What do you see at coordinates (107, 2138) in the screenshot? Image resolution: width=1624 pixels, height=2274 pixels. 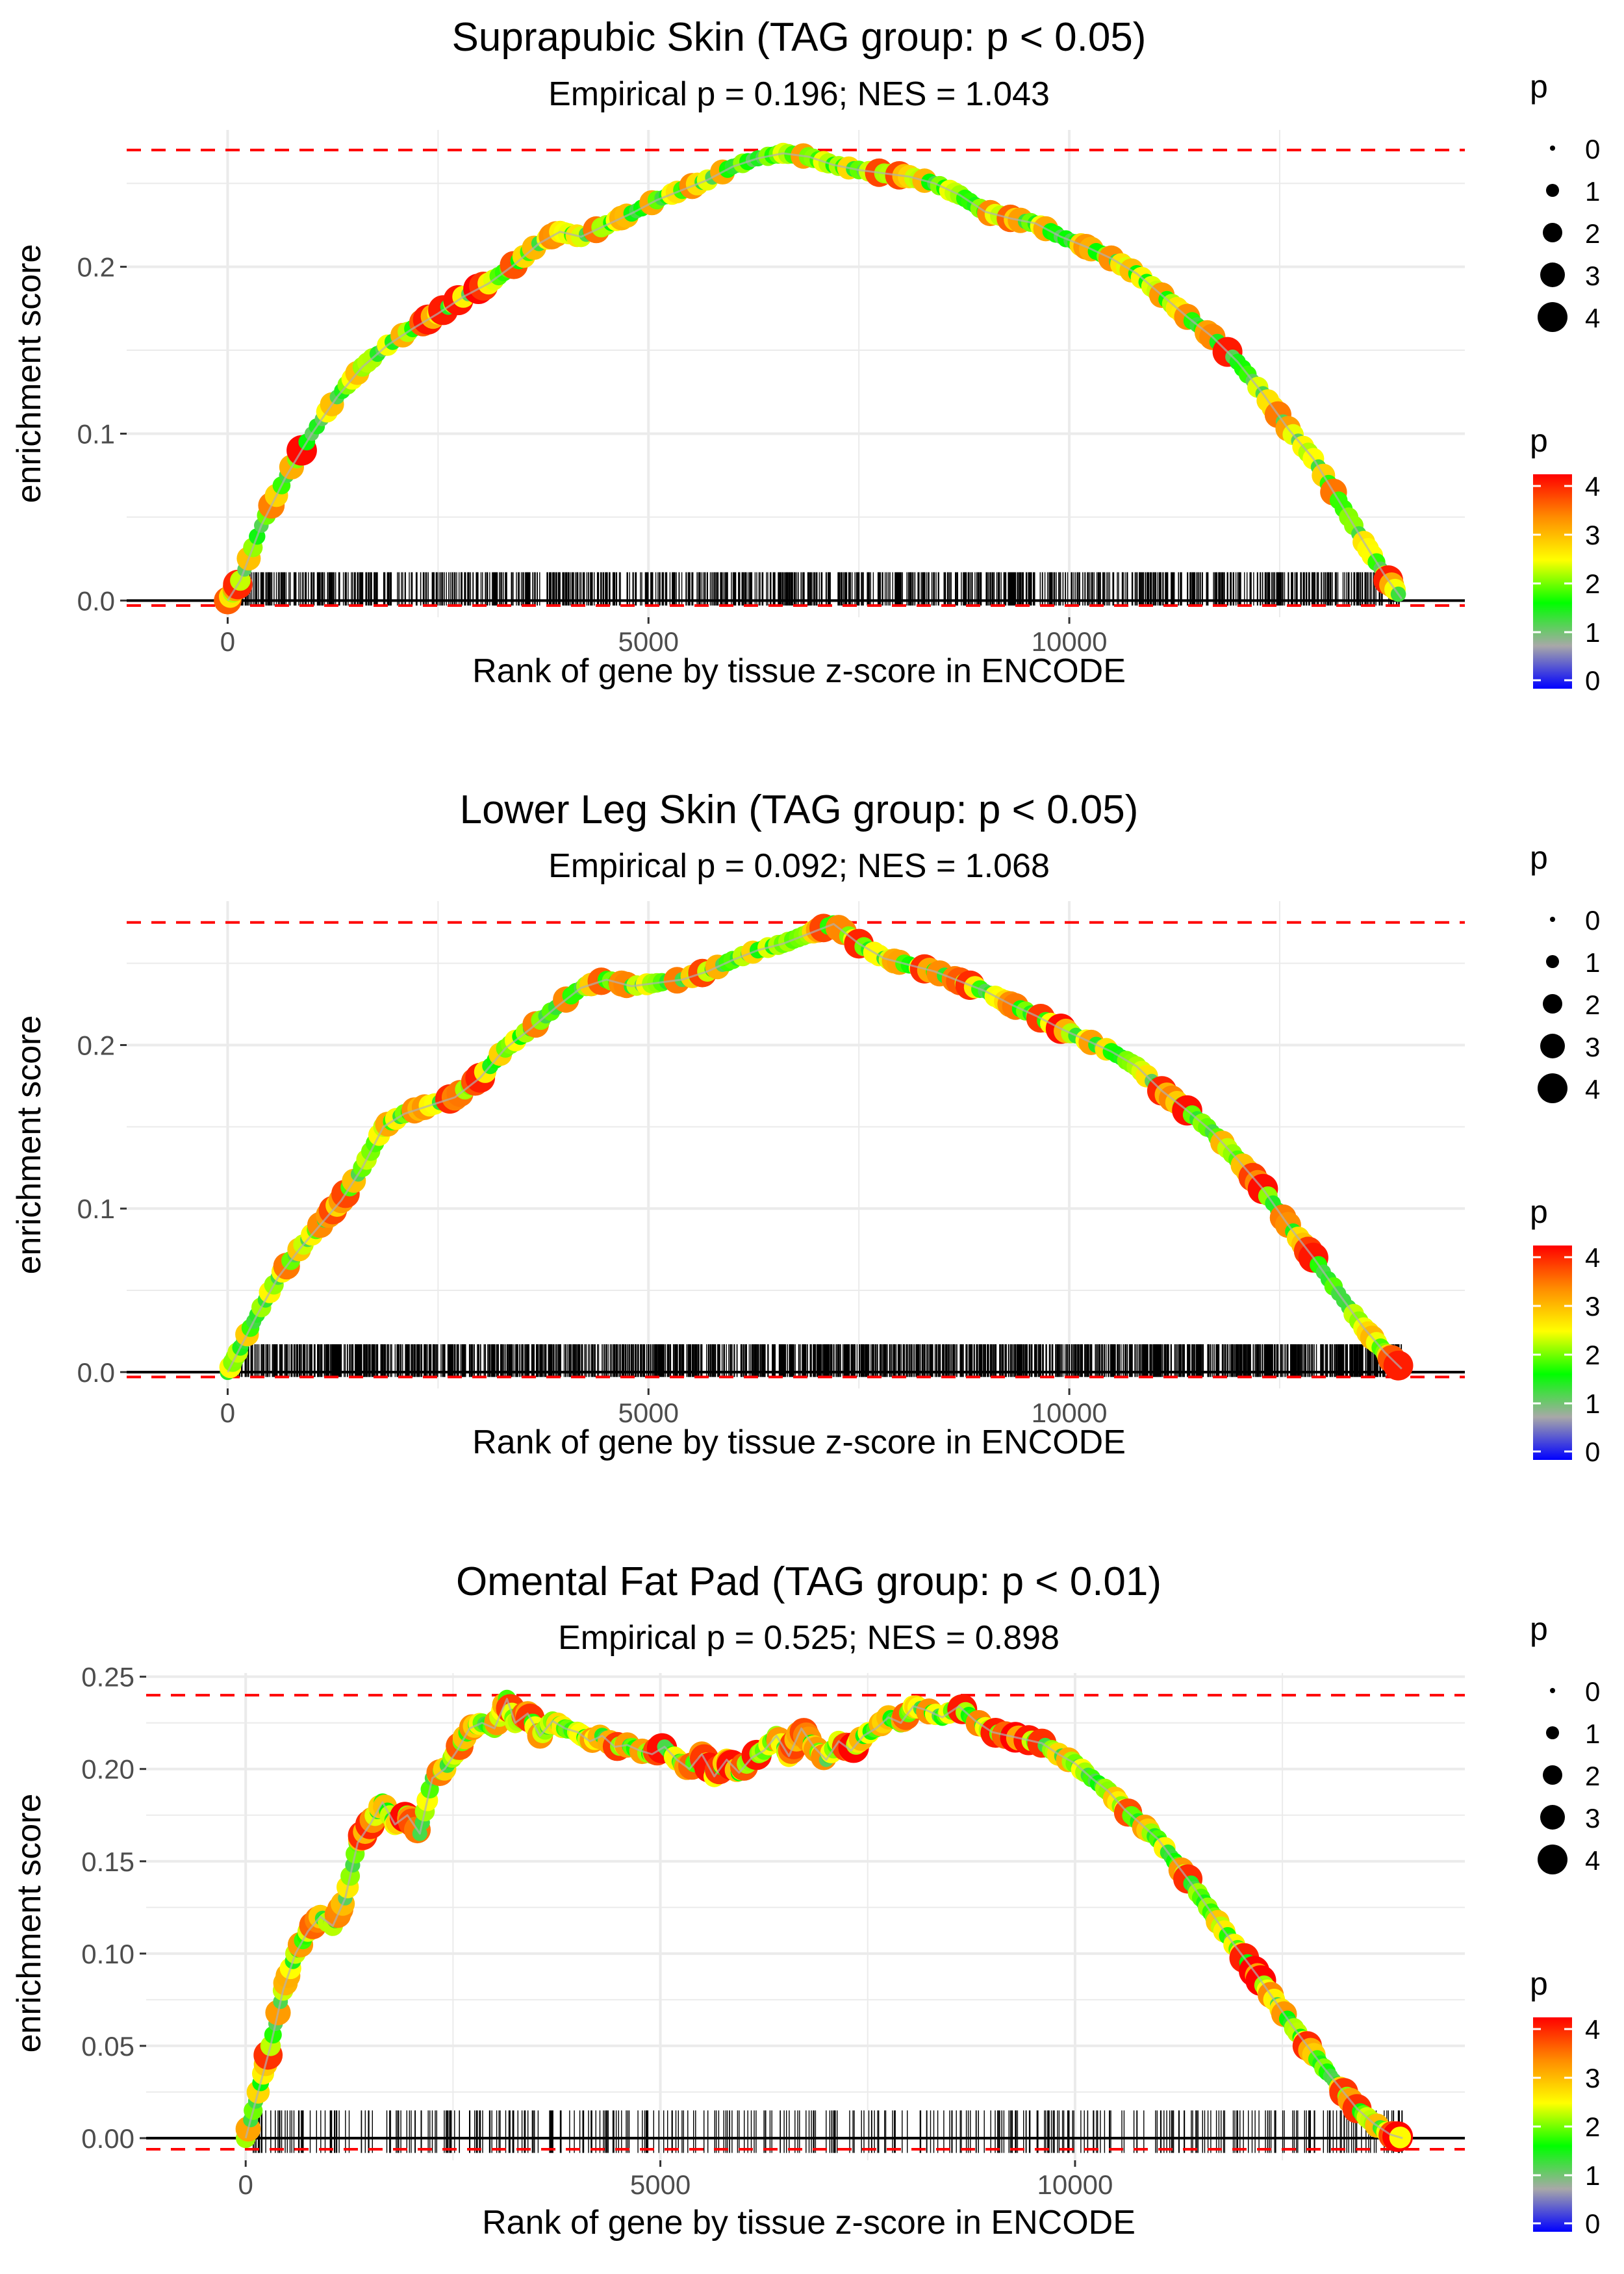 I see `y-tick-label: 0.00` at bounding box center [107, 2138].